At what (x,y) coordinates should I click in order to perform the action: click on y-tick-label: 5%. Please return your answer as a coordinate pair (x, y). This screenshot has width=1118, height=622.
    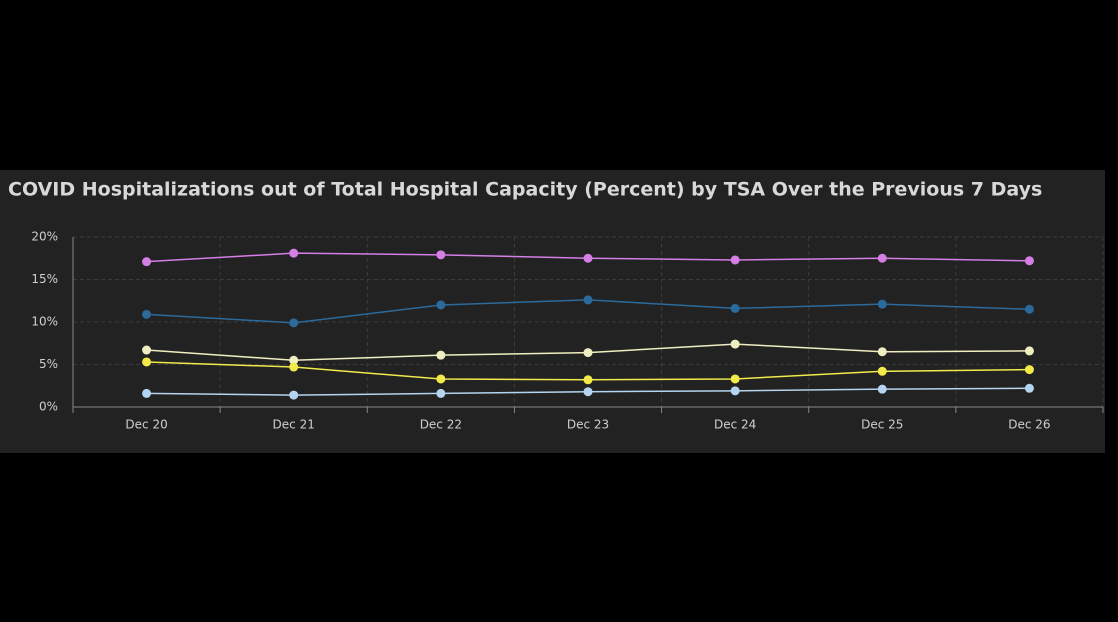
    Looking at the image, I should click on (48, 364).